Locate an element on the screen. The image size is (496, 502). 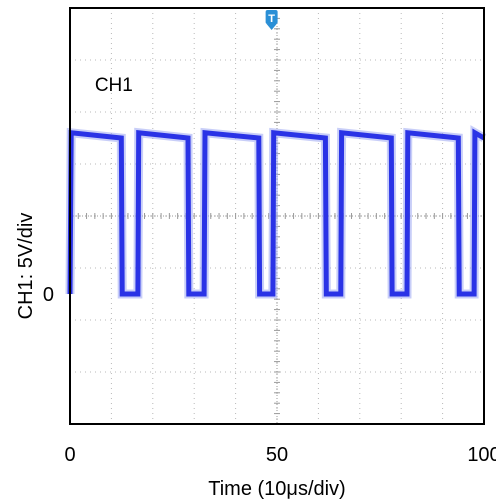
x-tick-label: 0 is located at coordinates (69, 455).